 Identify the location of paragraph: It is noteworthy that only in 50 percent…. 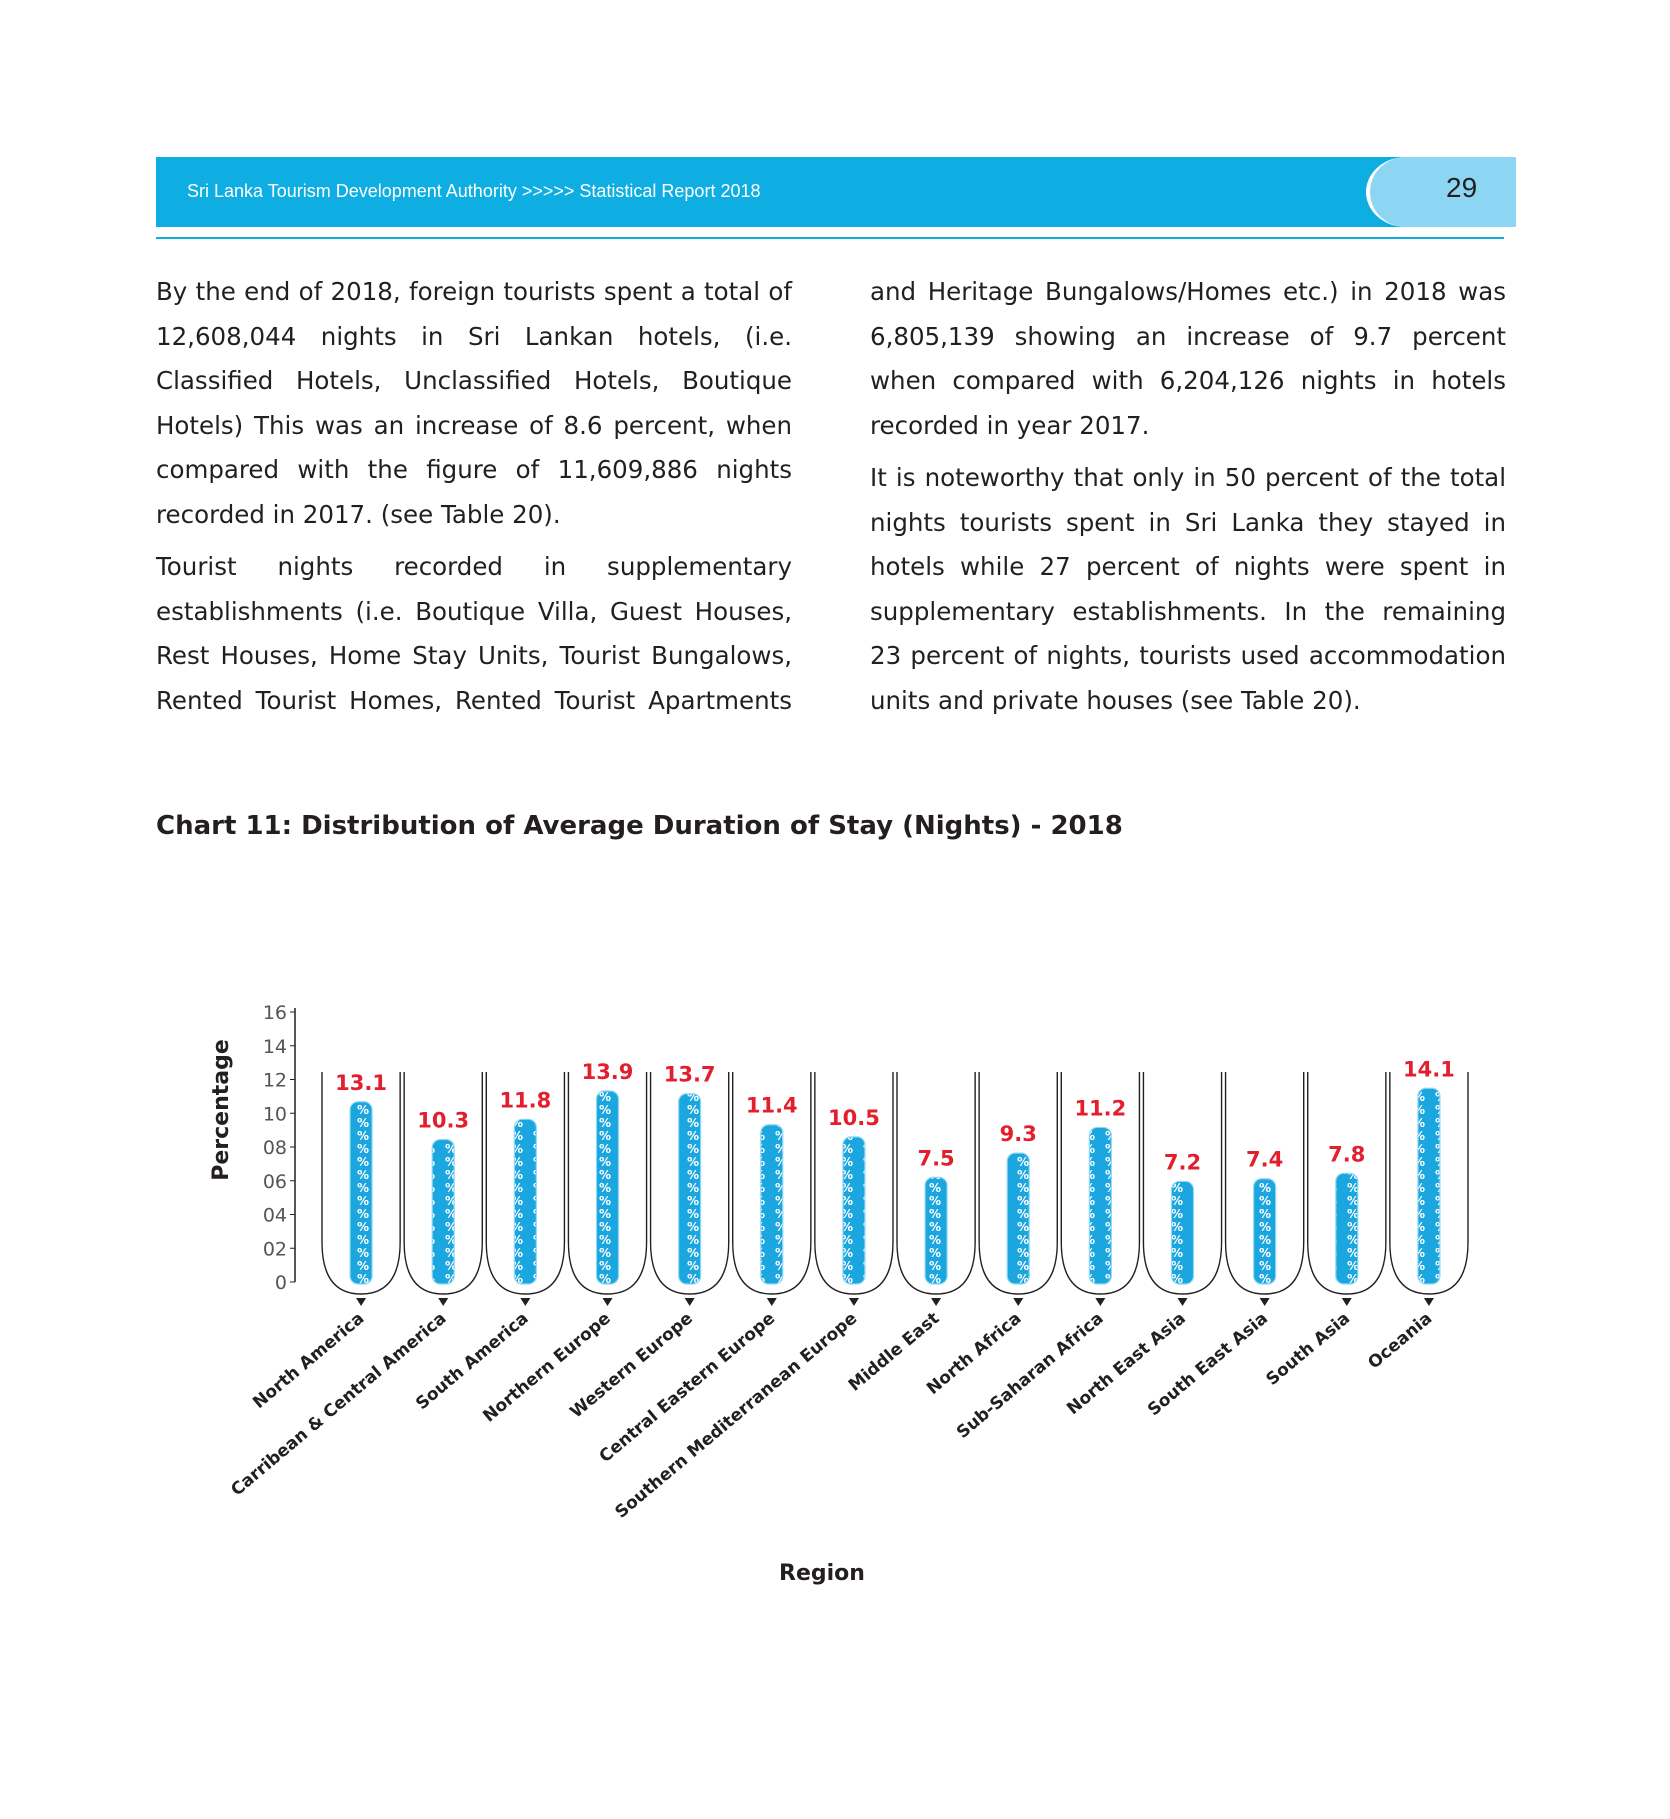
(1188, 589).